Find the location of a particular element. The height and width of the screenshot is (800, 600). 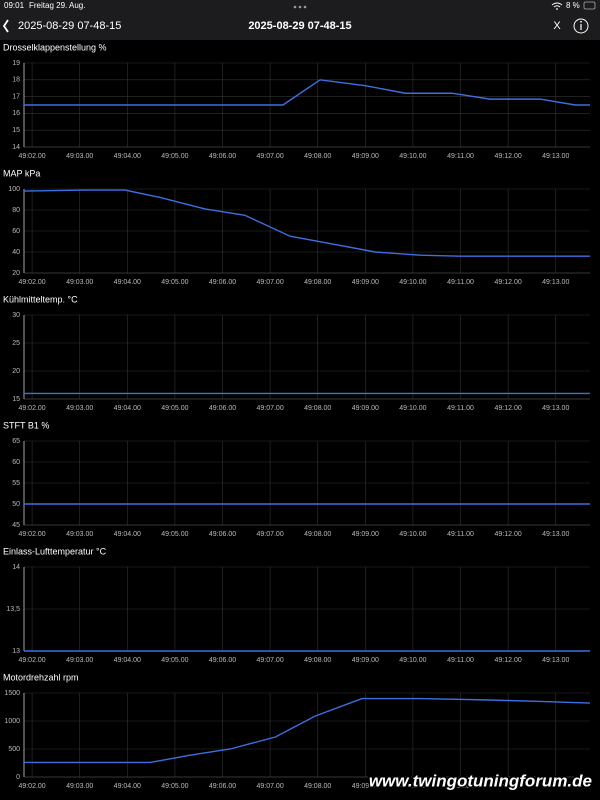

chart-title: MAP kPa is located at coordinates (21, 173).